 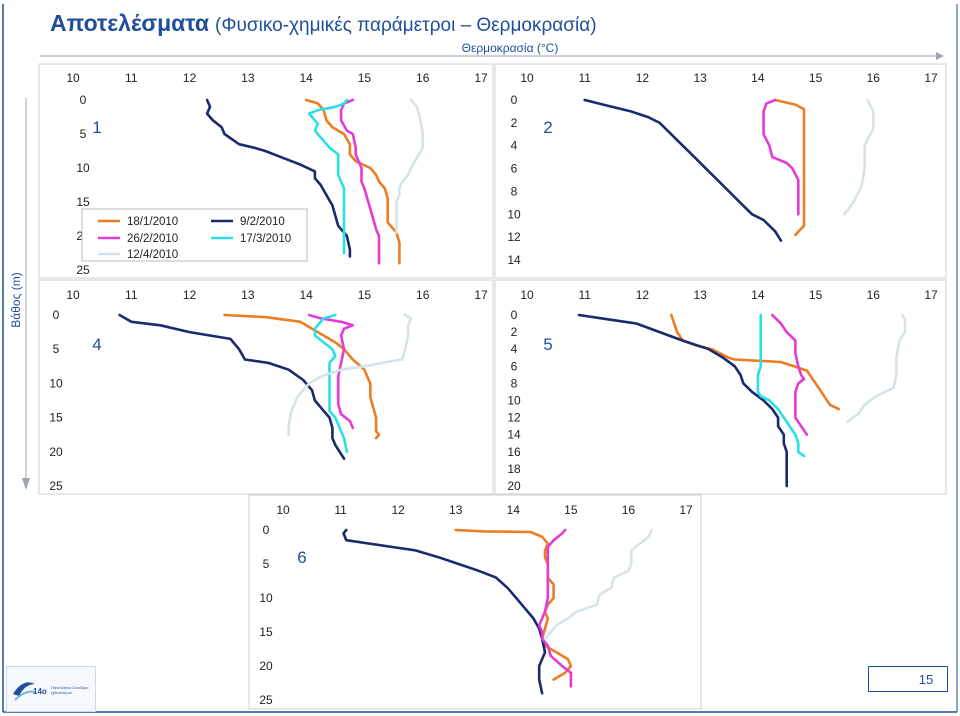 I want to click on legend-label: 17/3/2010, so click(x=265, y=239).